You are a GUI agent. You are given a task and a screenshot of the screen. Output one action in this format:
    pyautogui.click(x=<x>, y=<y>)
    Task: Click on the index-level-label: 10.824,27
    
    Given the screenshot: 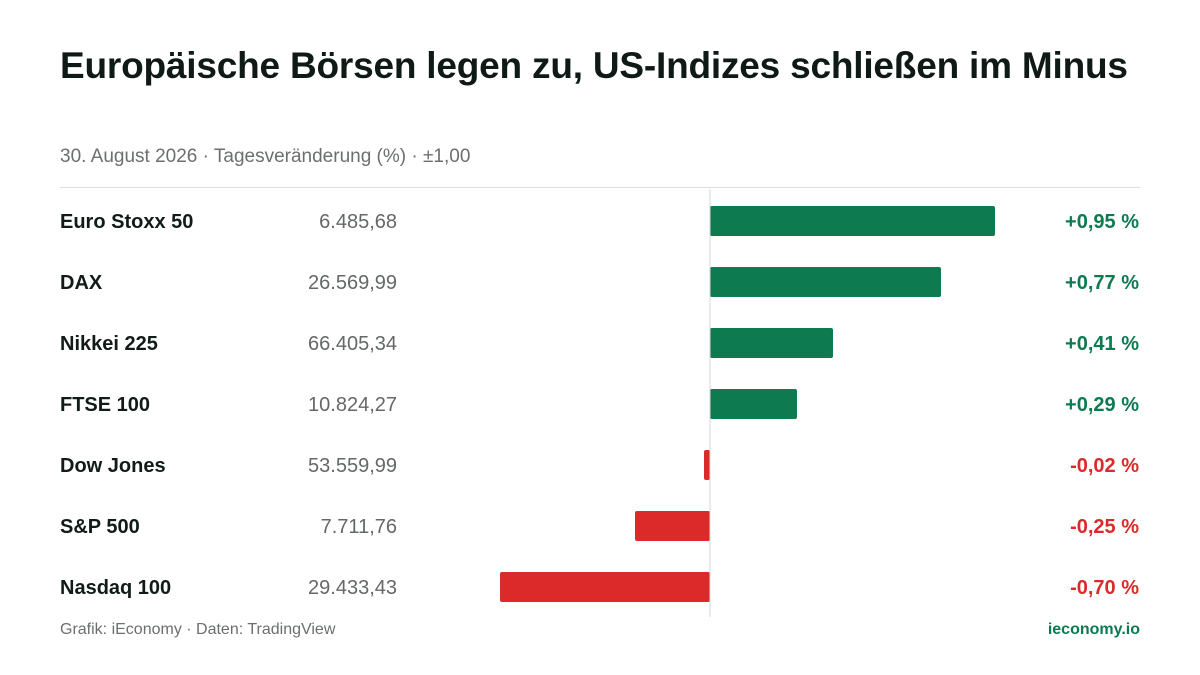 What is the action you would take?
    pyautogui.click(x=352, y=405)
    